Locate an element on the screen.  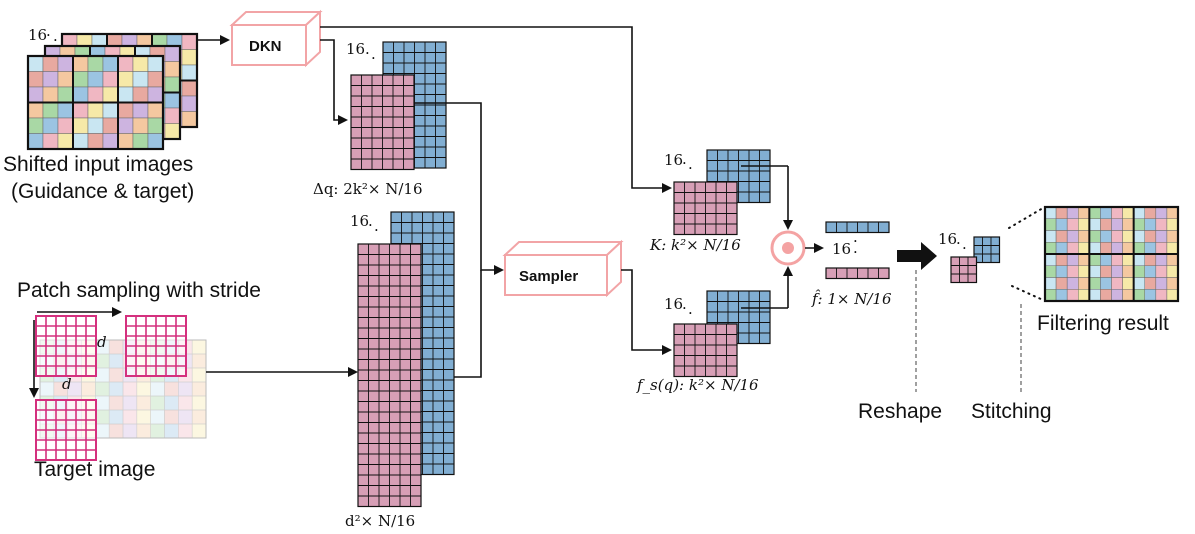
input-stack-dots-2: · is located at coordinates (55, 40).